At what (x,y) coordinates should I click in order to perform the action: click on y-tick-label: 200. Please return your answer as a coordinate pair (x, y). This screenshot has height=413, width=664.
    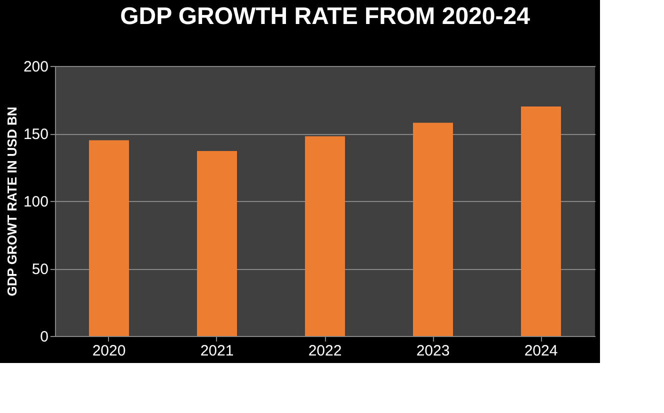
    Looking at the image, I should click on (35, 67).